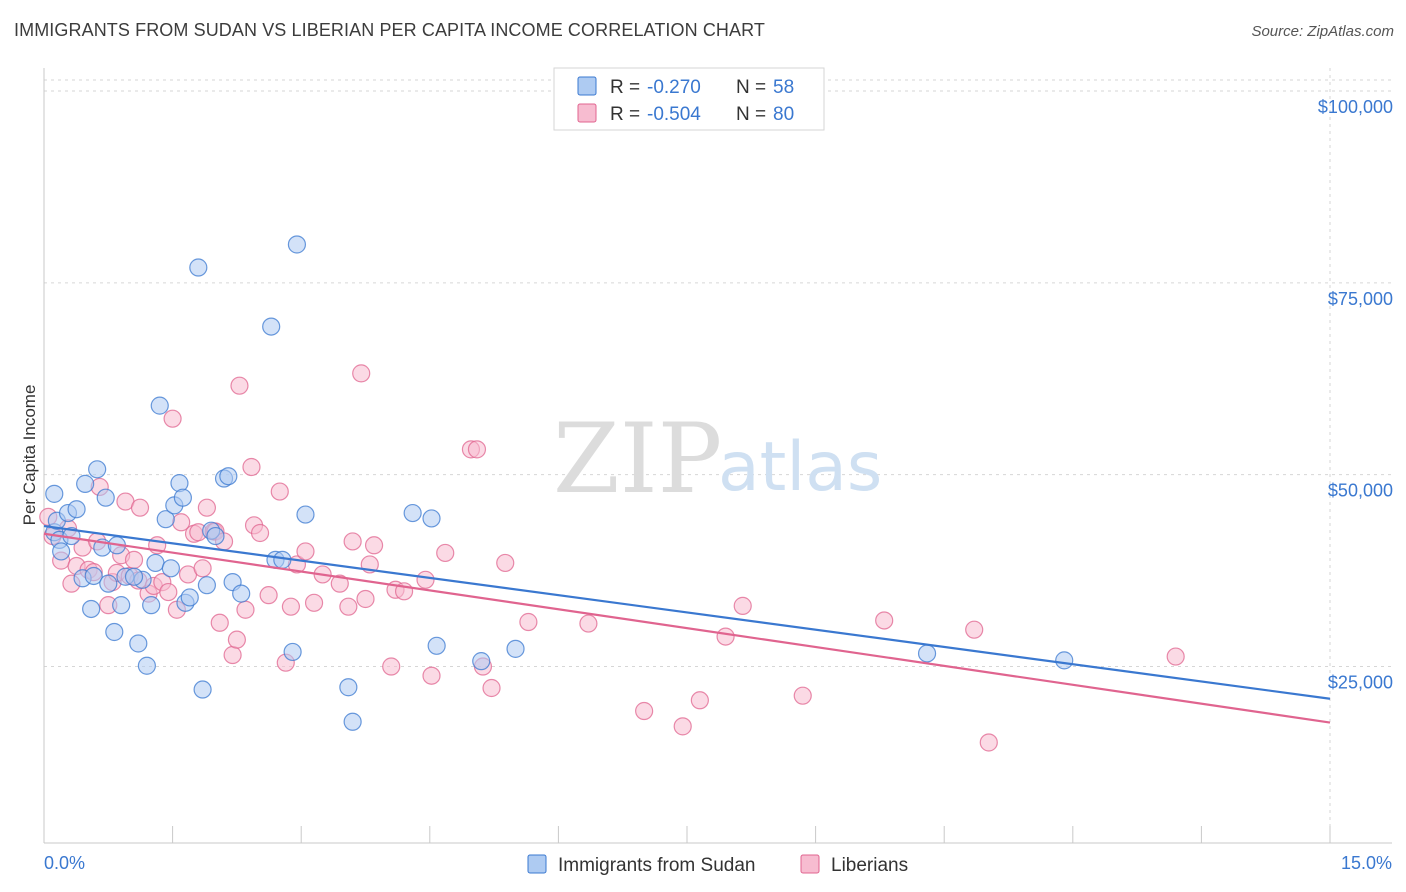 The width and height of the screenshot is (1406, 892). What do you see at coordinates (1322, 31) in the screenshot?
I see `source-label: Source: ZipAtlas.com` at bounding box center [1322, 31].